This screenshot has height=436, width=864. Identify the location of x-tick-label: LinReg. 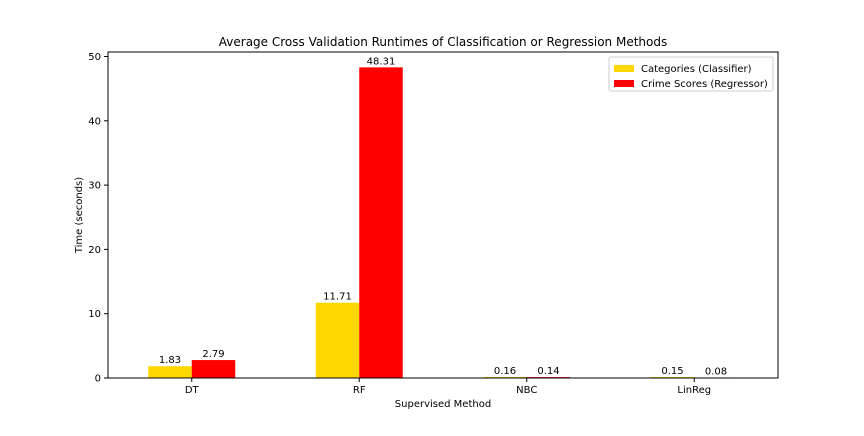
(694, 390).